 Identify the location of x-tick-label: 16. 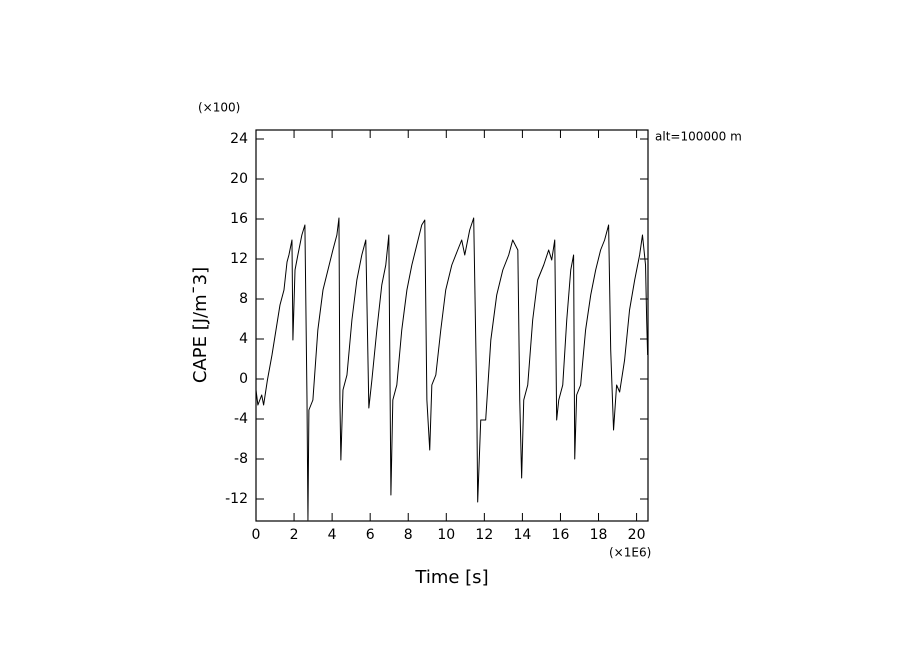
(561, 535).